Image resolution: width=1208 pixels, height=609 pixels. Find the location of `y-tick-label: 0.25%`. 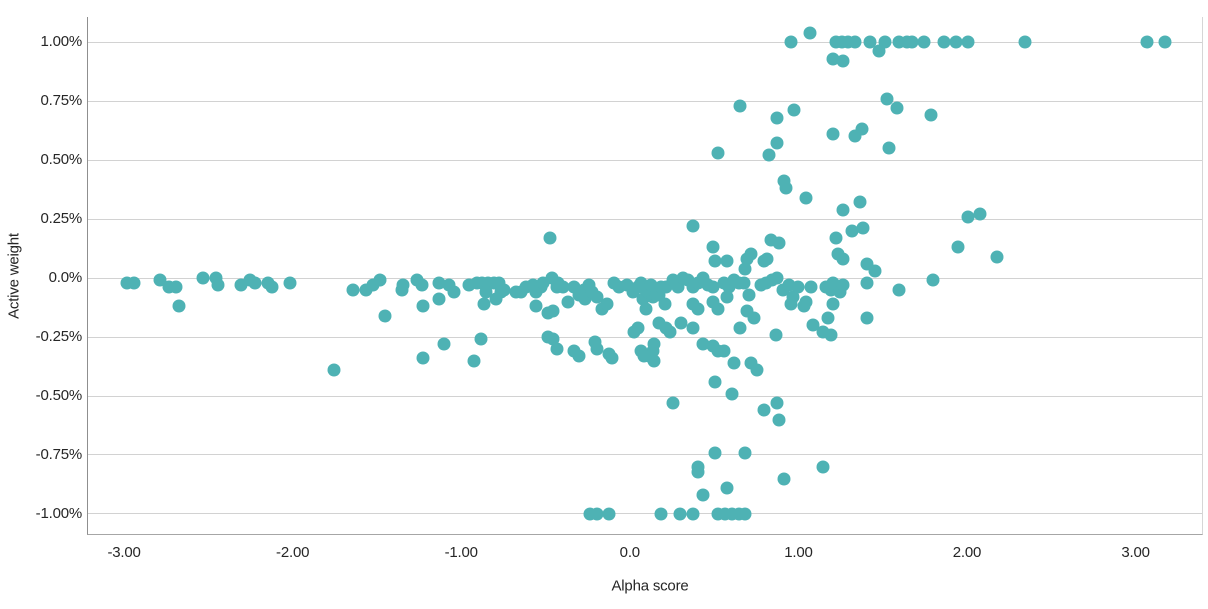

y-tick-label: 0.25% is located at coordinates (61, 218).